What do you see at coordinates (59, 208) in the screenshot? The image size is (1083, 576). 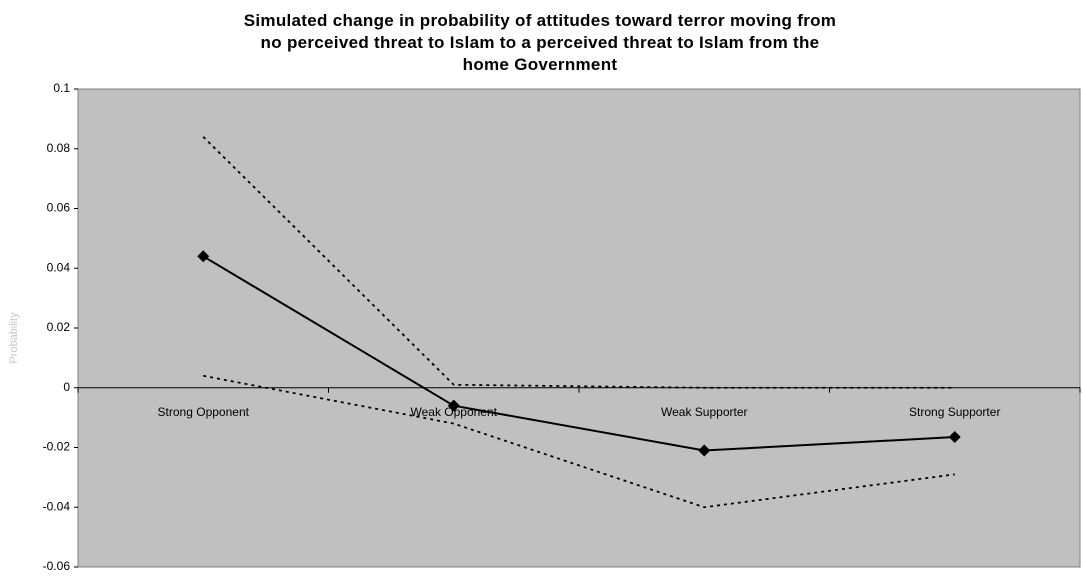 I see `y-tick-label: 0.06` at bounding box center [59, 208].